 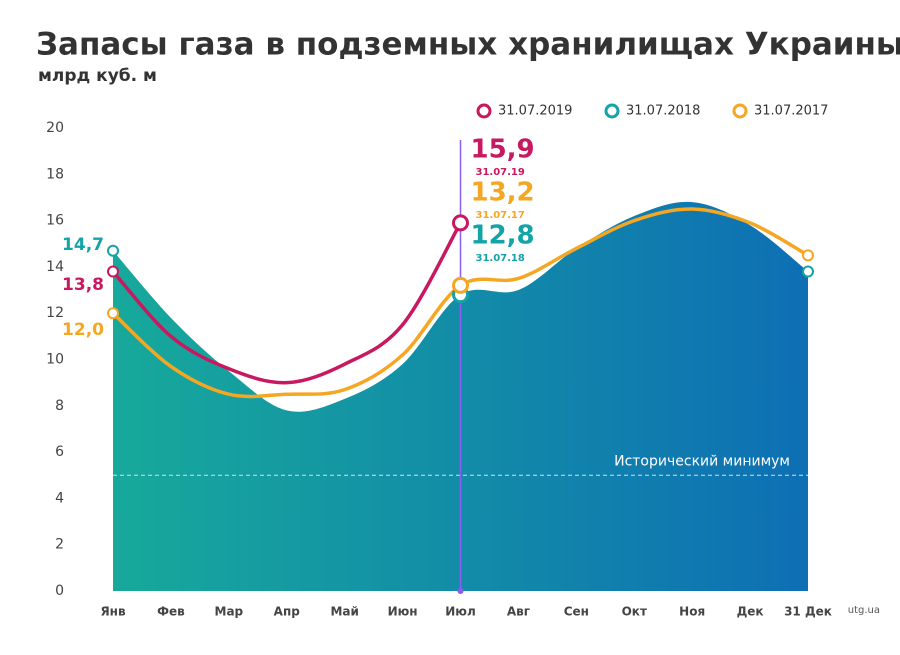 What do you see at coordinates (171, 612) in the screenshot?
I see `x-tick-label: Фев` at bounding box center [171, 612].